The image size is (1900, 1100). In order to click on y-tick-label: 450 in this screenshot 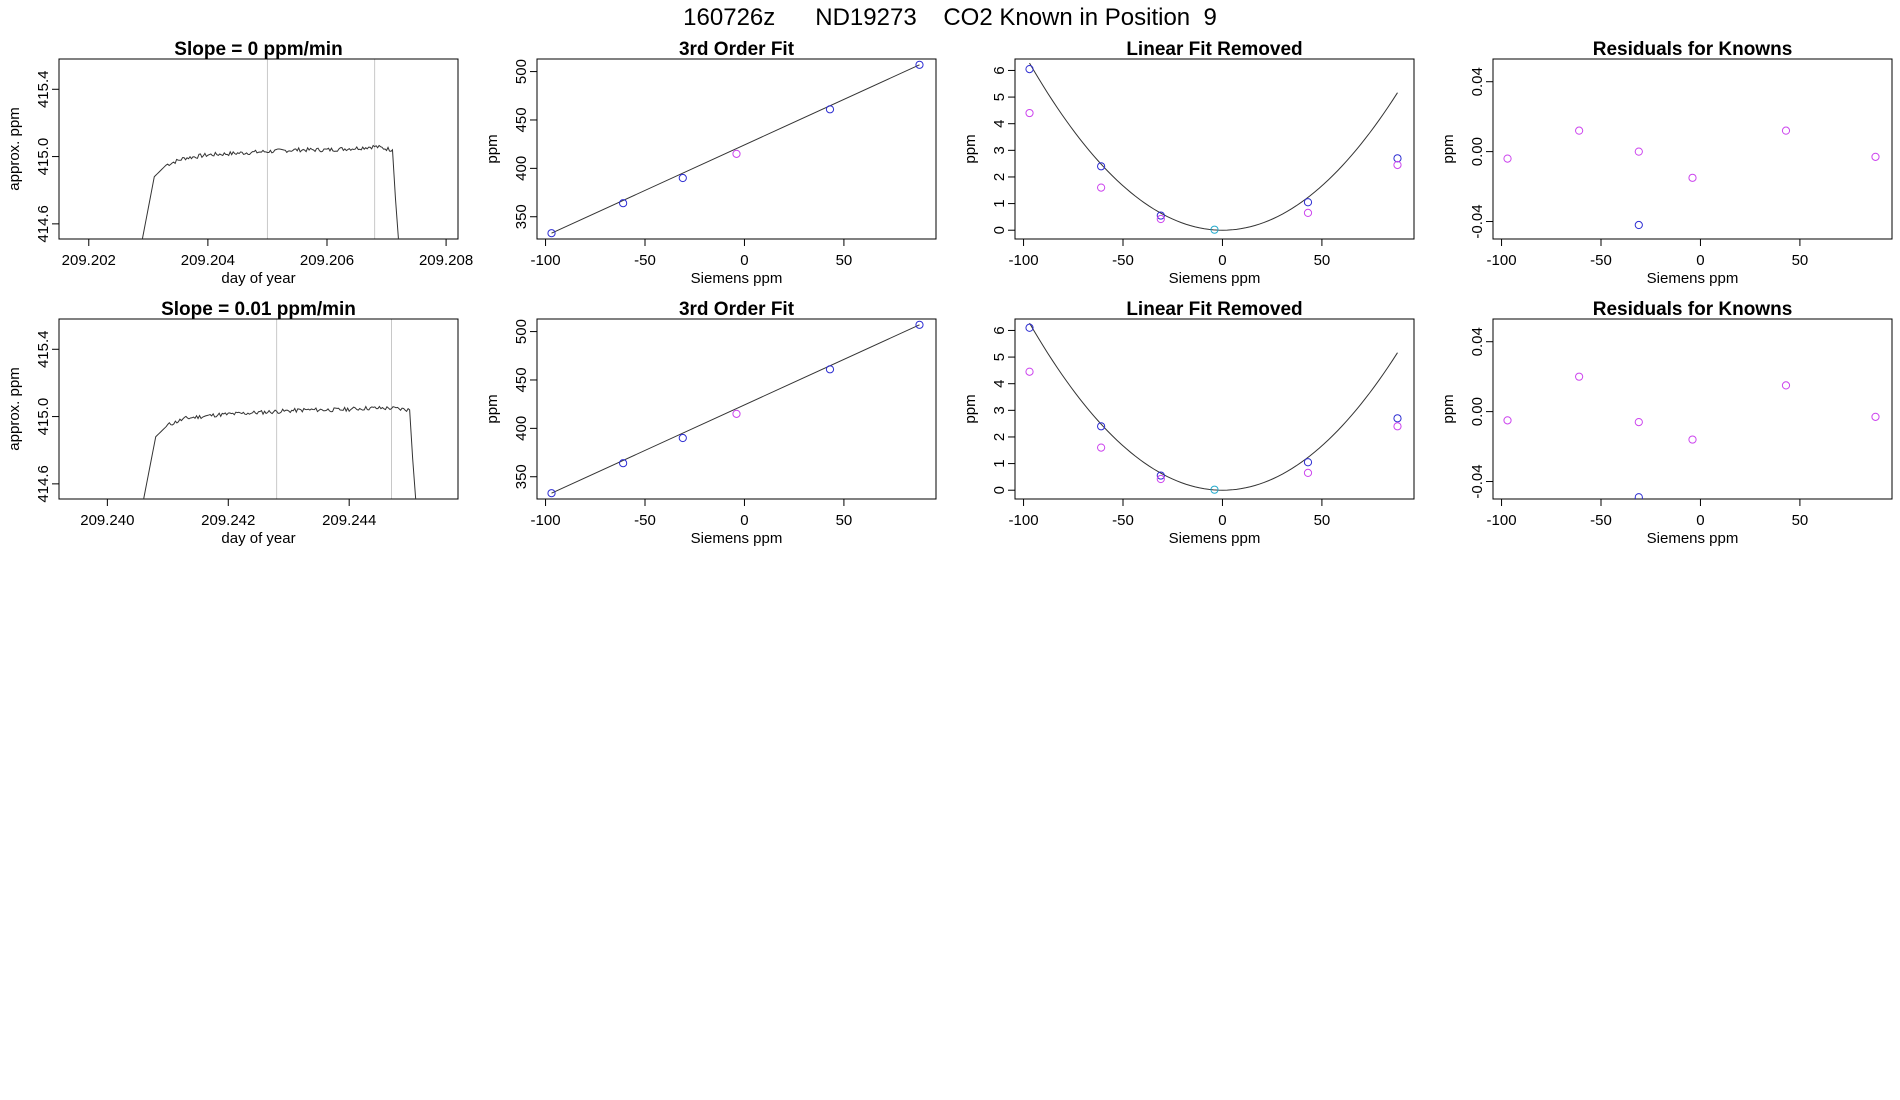, I will do `click(521, 119)`.